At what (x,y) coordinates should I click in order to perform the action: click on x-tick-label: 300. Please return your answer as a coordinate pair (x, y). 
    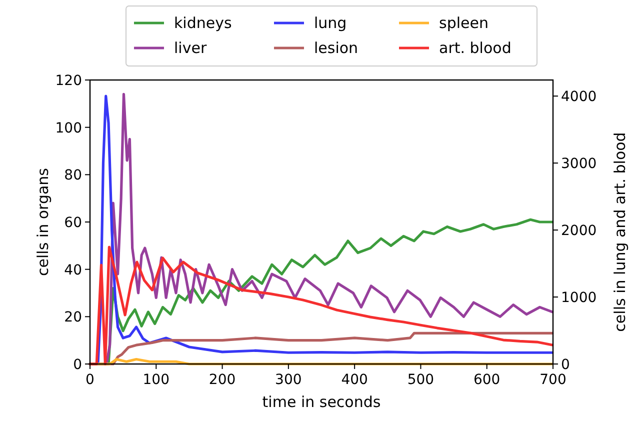
    Looking at the image, I should click on (288, 380).